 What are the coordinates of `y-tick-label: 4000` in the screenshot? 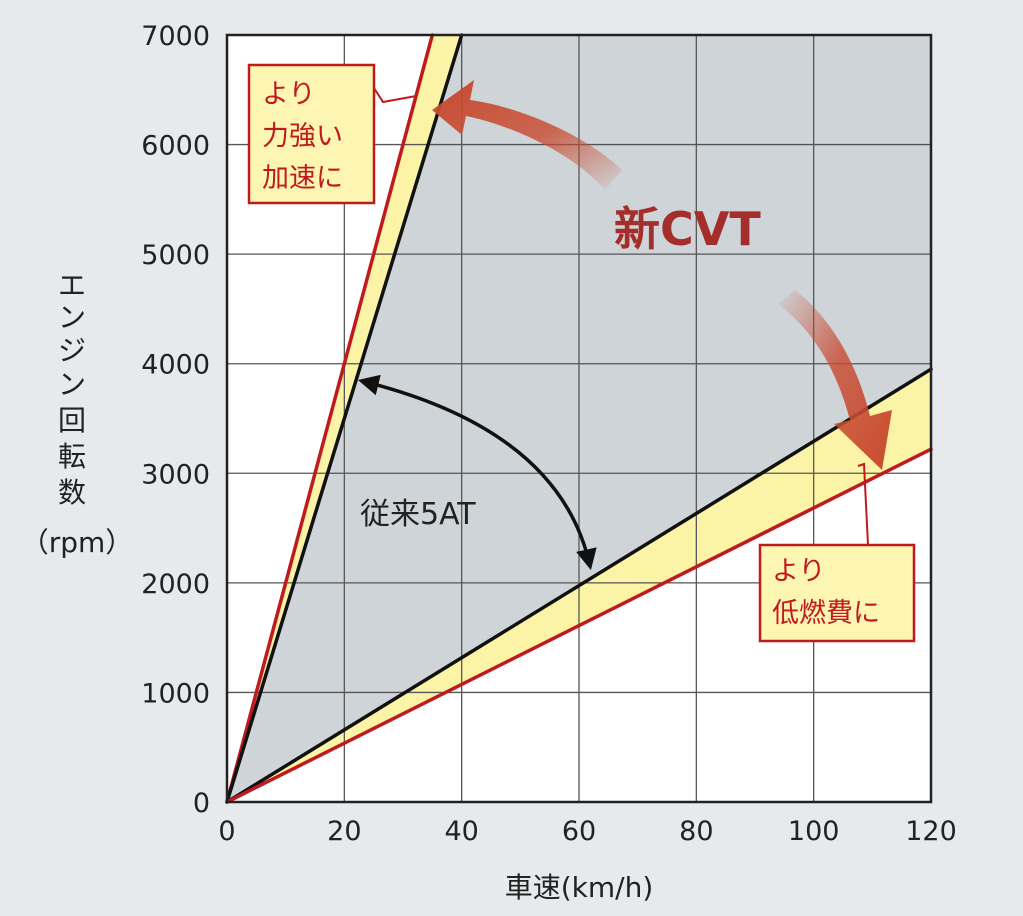 It's located at (175, 365).